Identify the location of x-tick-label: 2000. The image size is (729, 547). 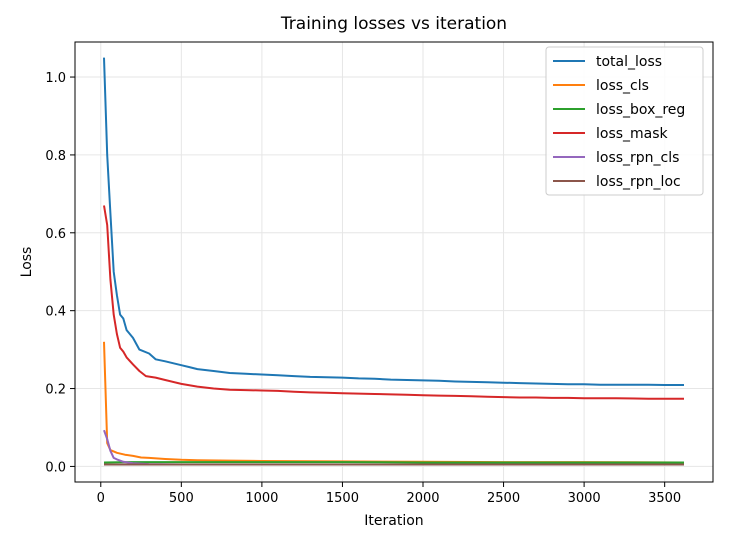
(422, 498).